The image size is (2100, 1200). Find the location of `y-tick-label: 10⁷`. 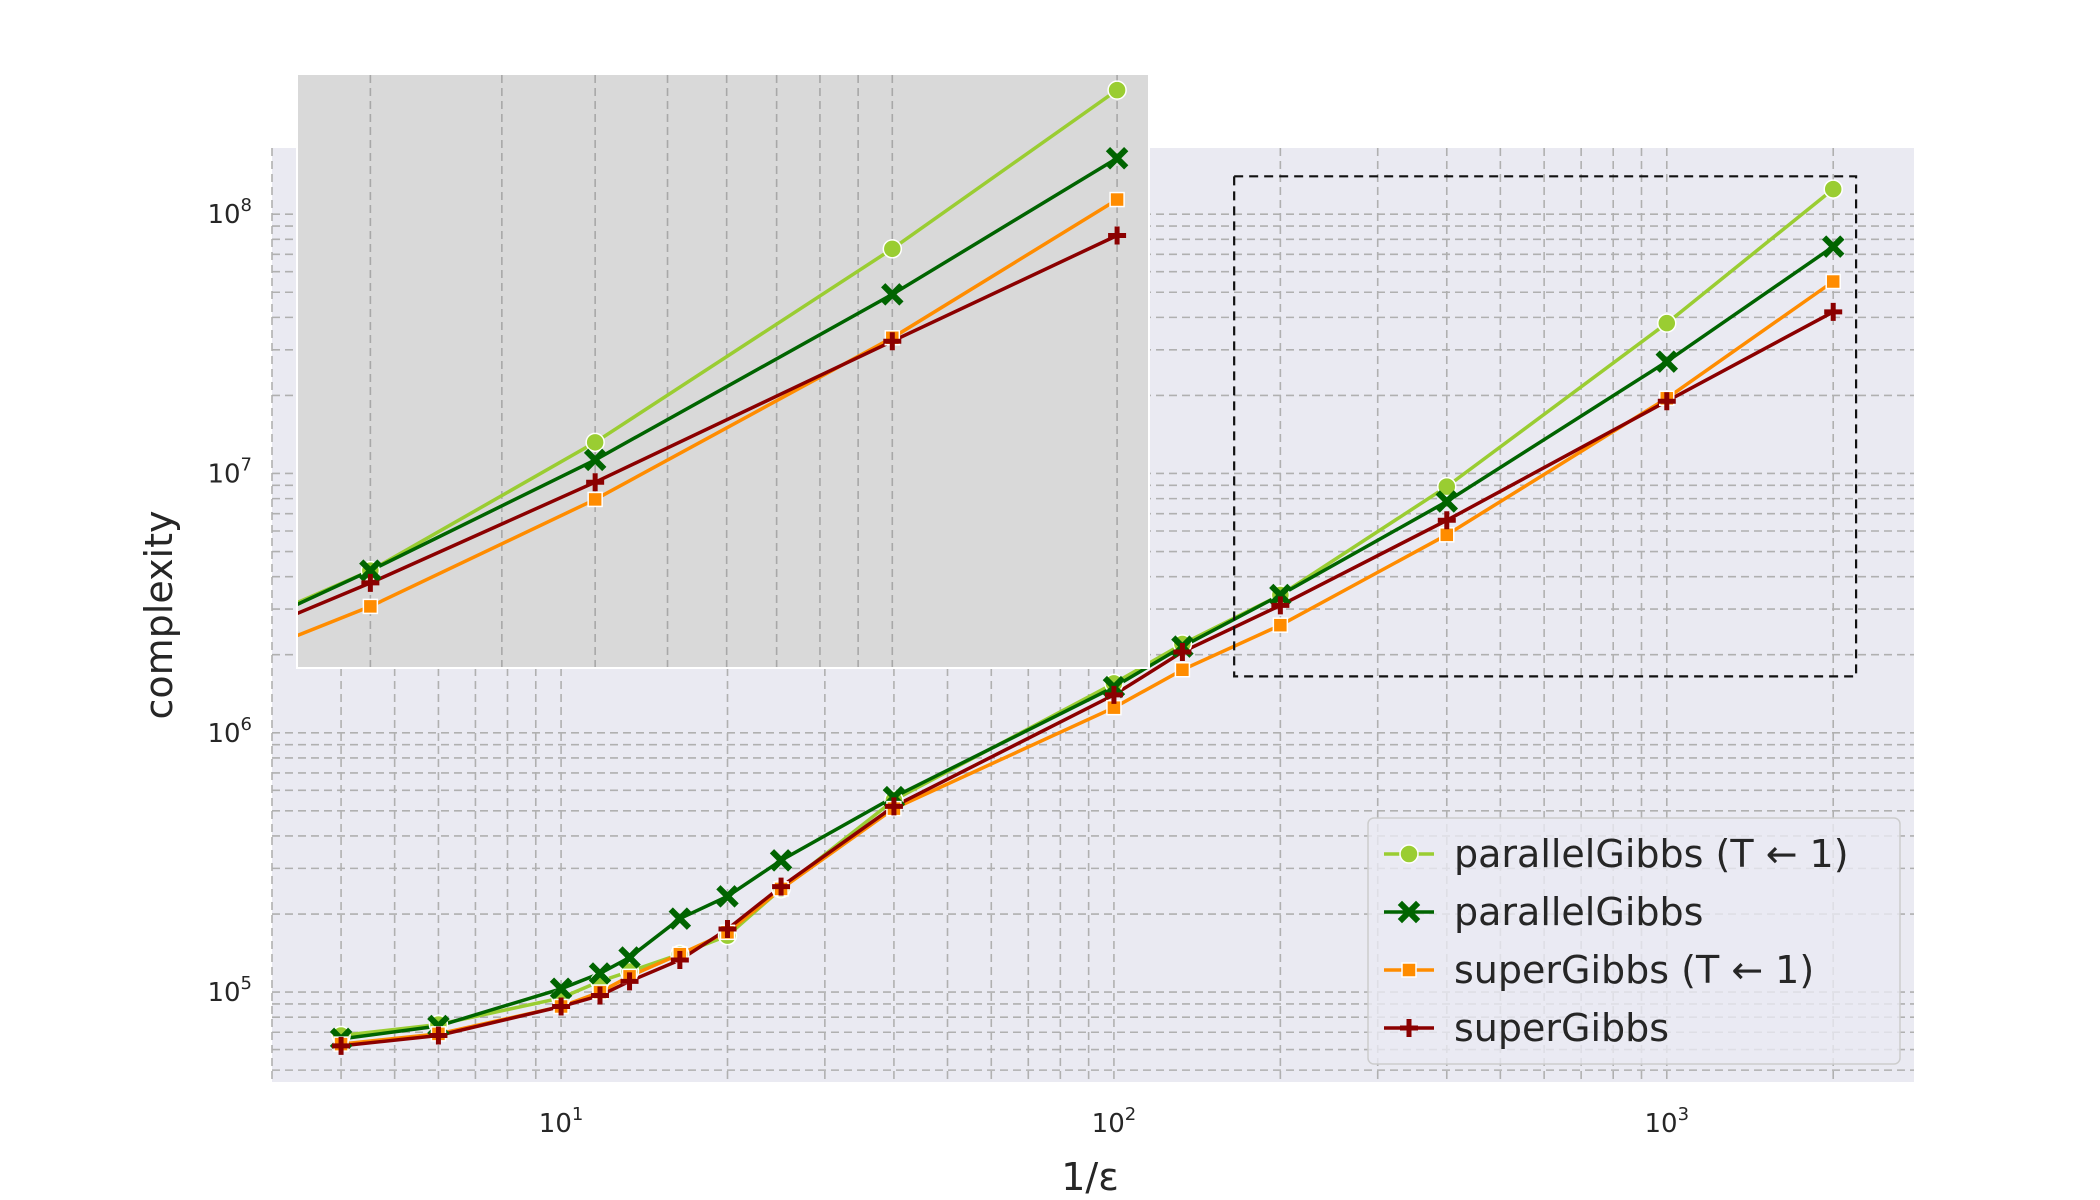

y-tick-label: 10⁷ is located at coordinates (229, 471).